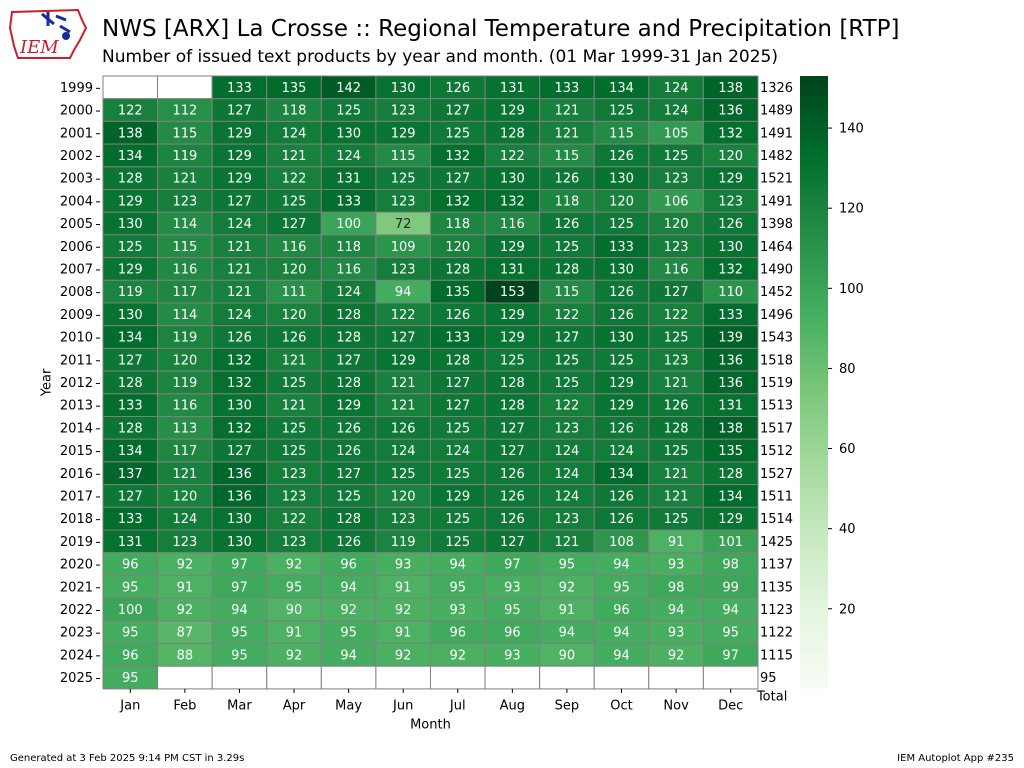 This screenshot has width=1024, height=768. What do you see at coordinates (676, 655) in the screenshot?
I see `cell-value-label: 92` at bounding box center [676, 655].